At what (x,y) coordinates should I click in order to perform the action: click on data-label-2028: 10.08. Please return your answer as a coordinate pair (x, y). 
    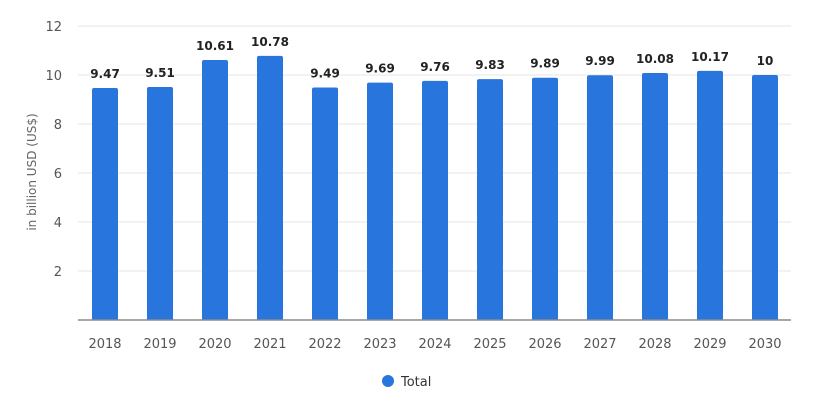
    Looking at the image, I should click on (655, 59).